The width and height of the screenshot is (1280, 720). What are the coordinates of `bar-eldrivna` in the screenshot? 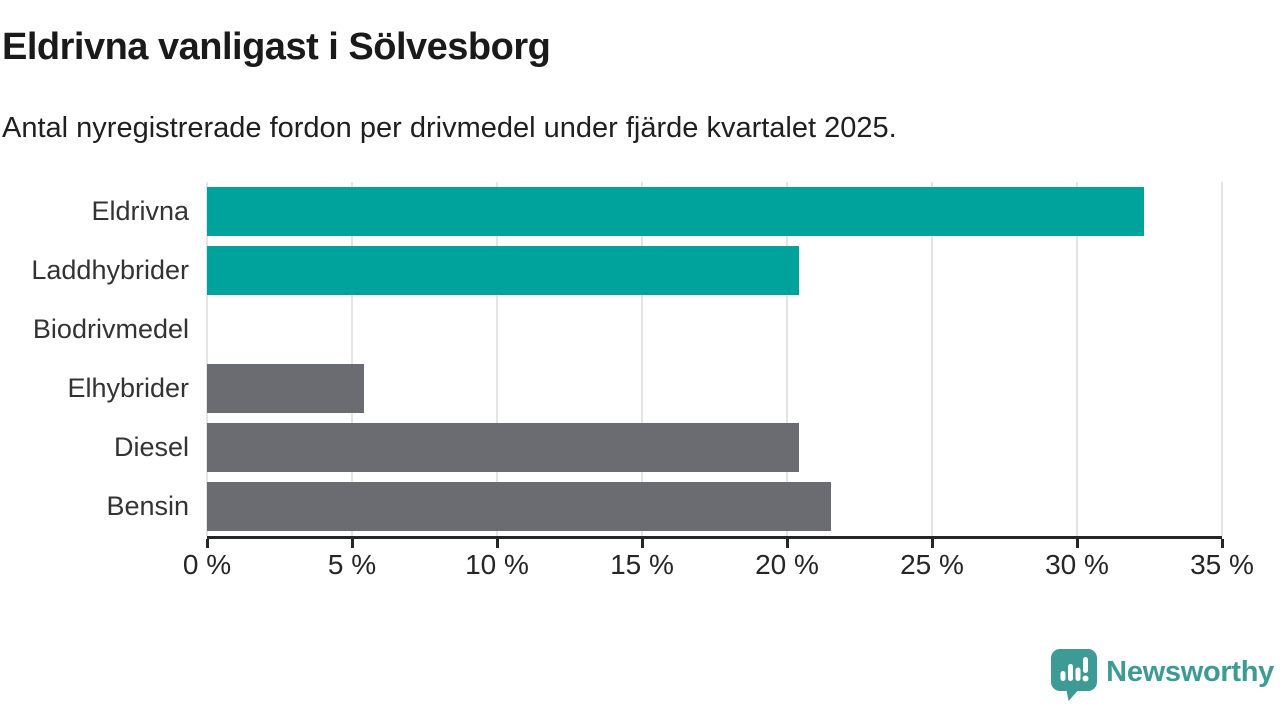 It's located at (675, 211).